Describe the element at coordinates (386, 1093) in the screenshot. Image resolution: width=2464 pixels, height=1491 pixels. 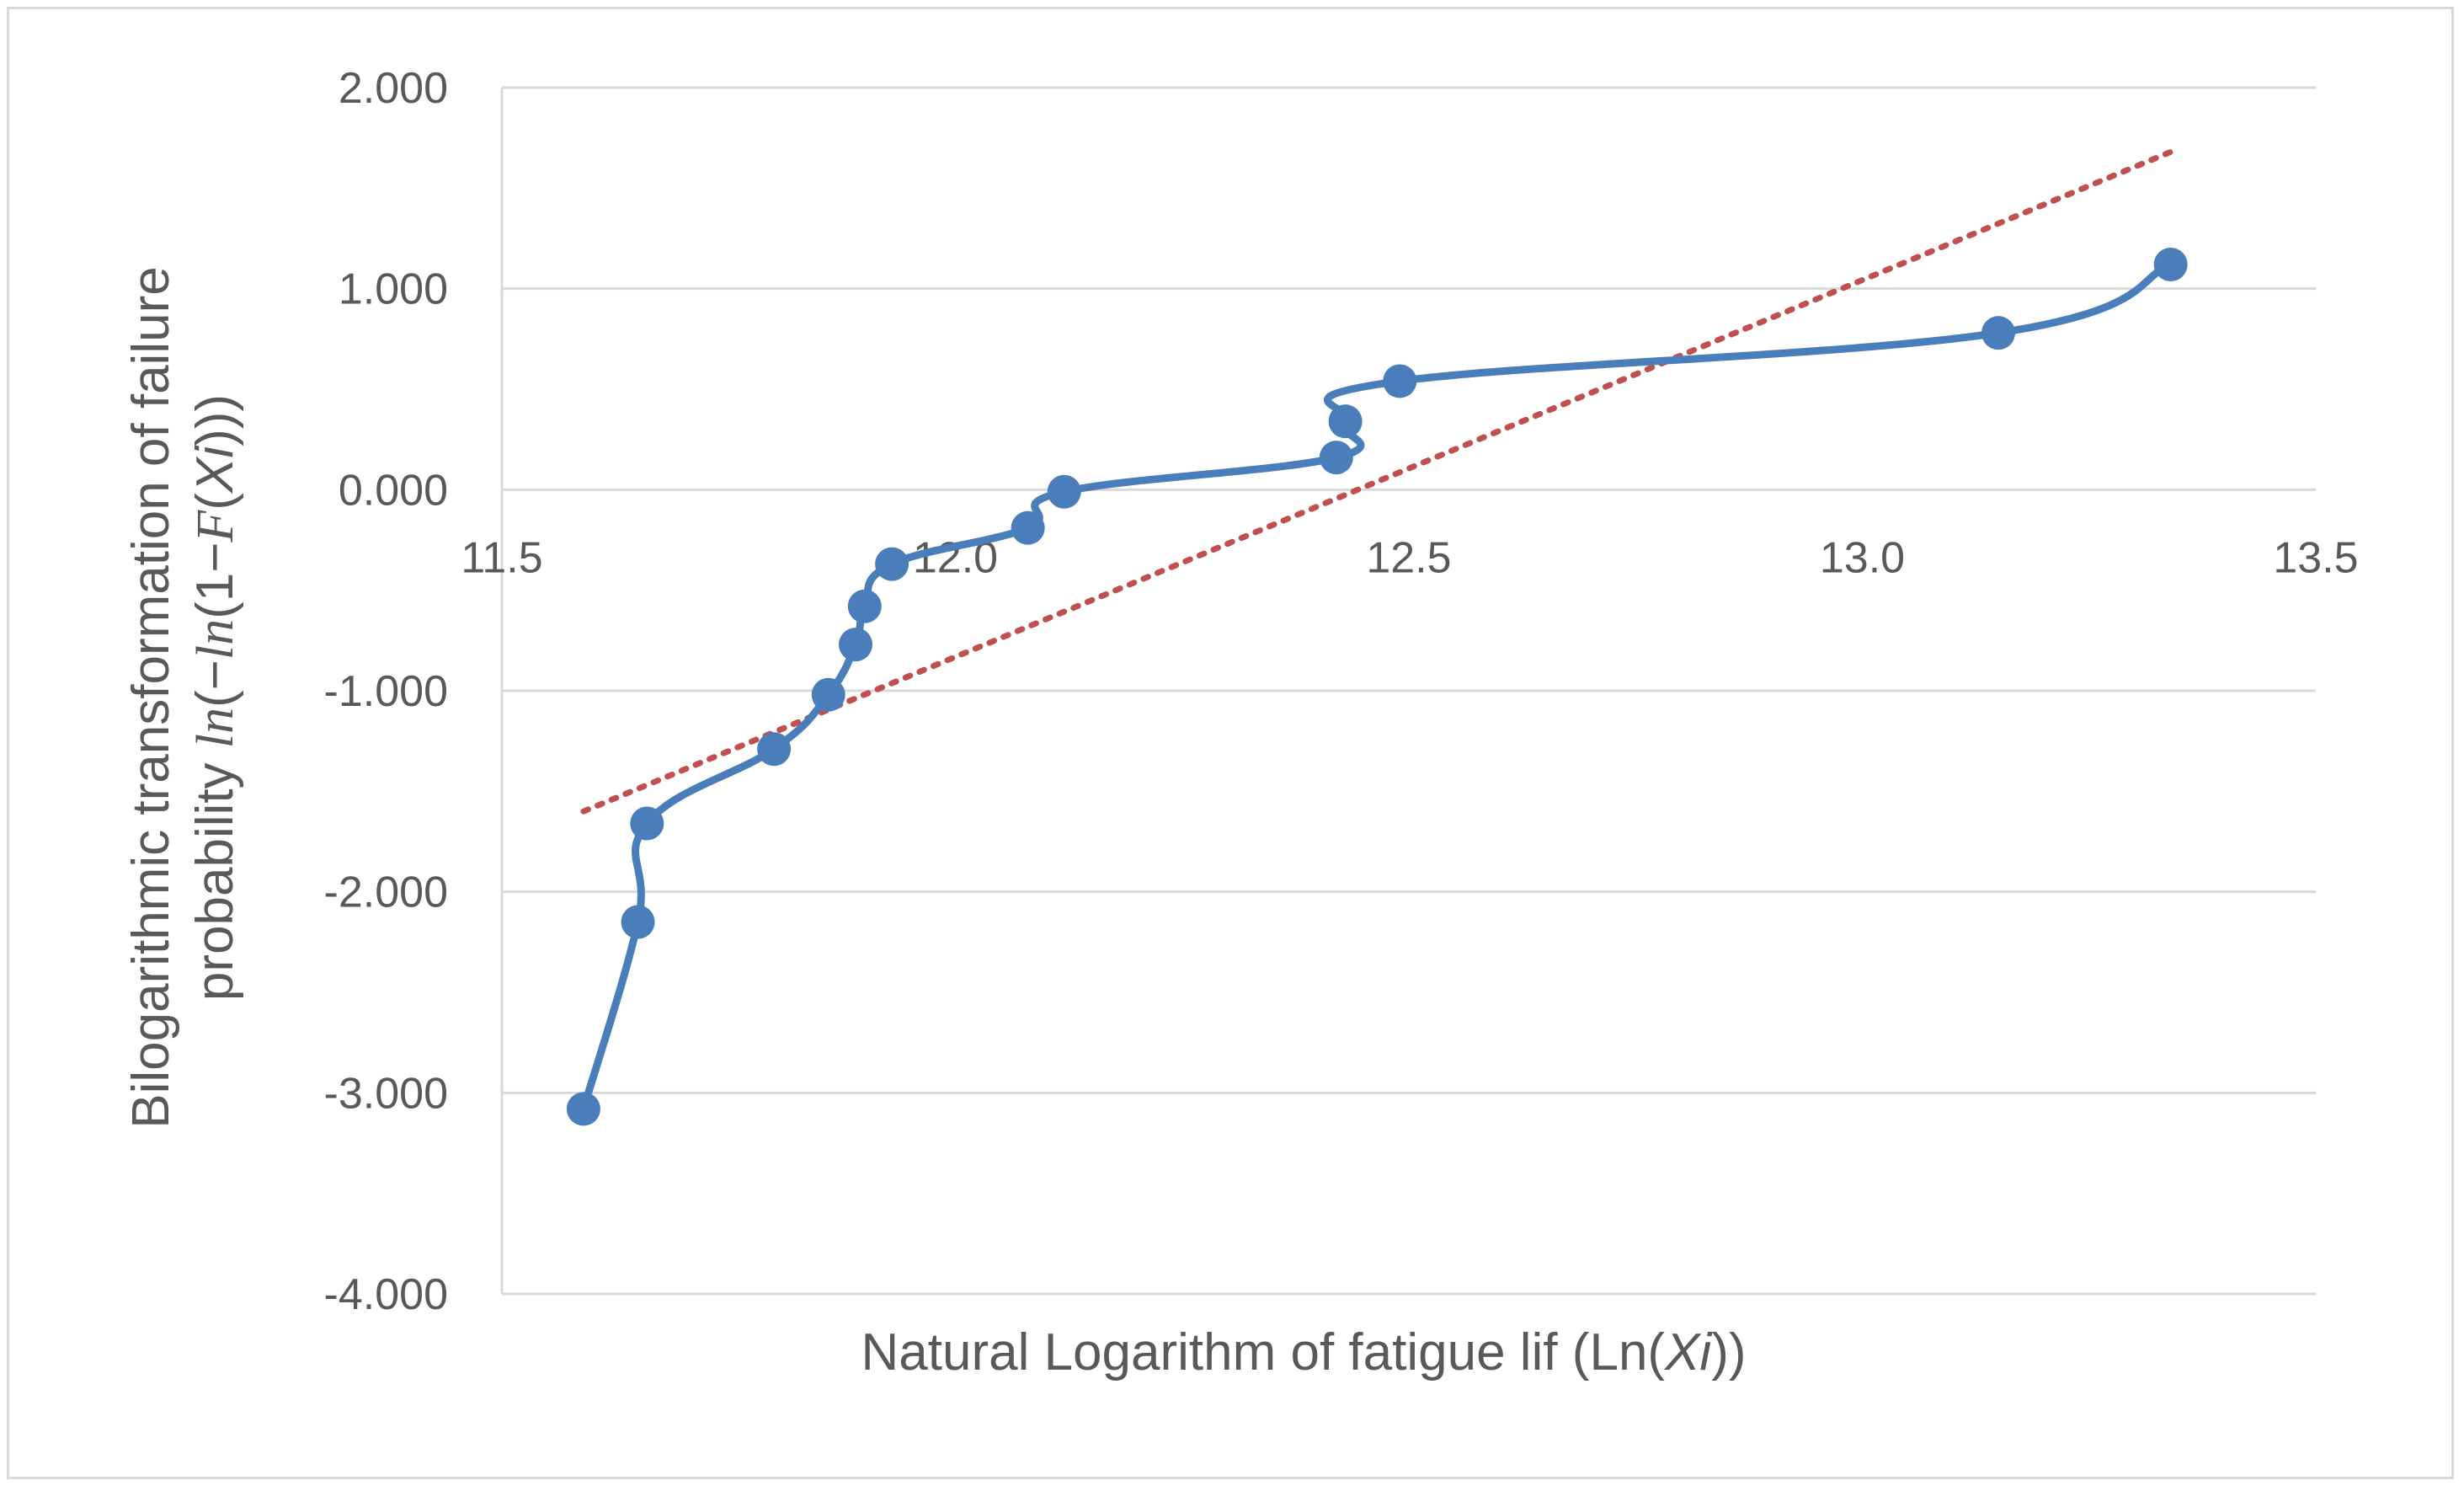
I see `y-tick-label-5: -3.000` at that location.